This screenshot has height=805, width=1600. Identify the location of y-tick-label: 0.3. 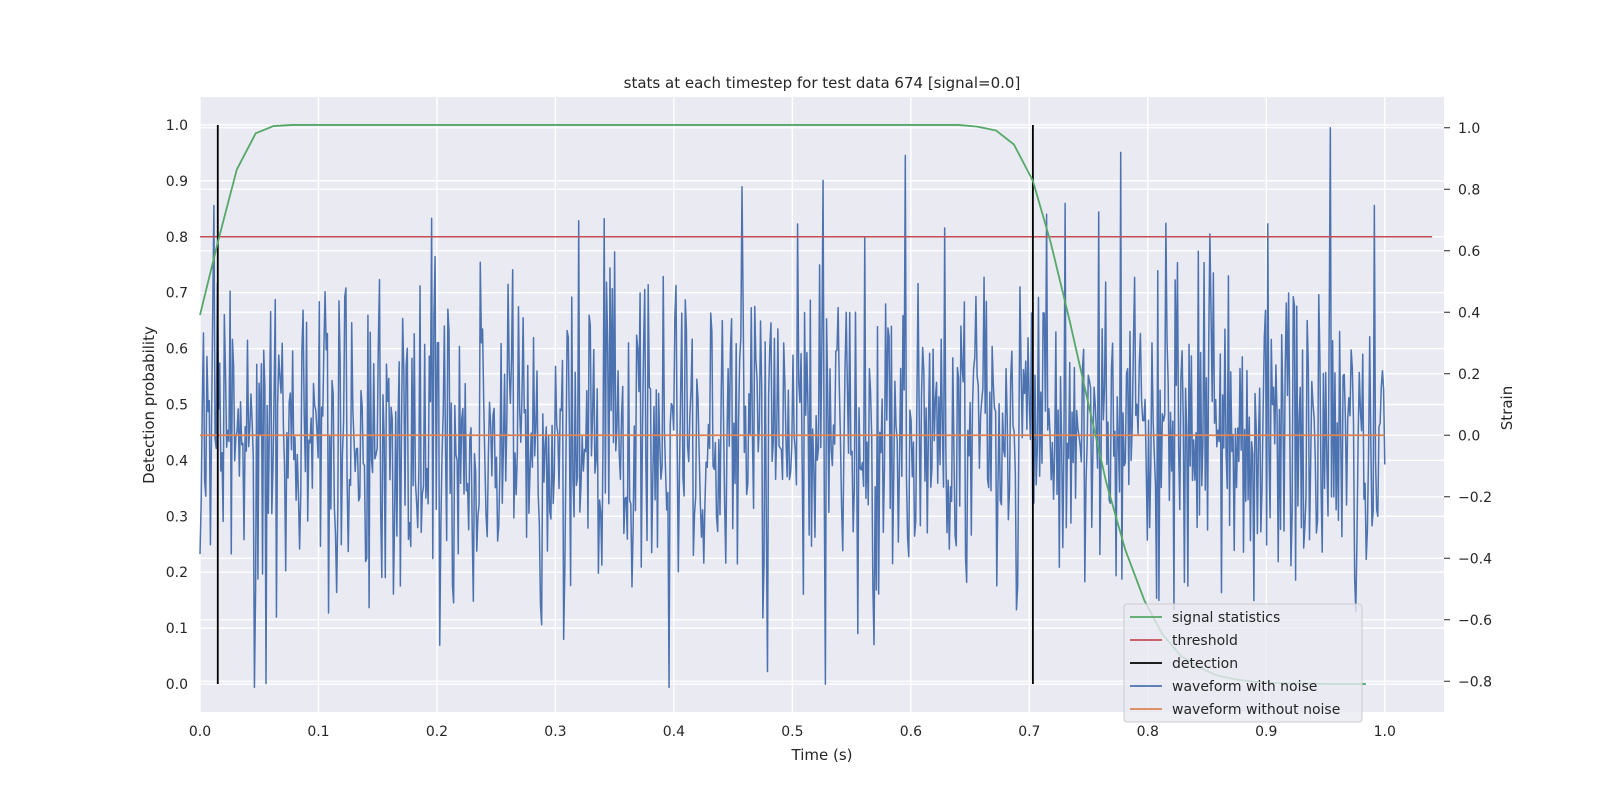
(177, 517).